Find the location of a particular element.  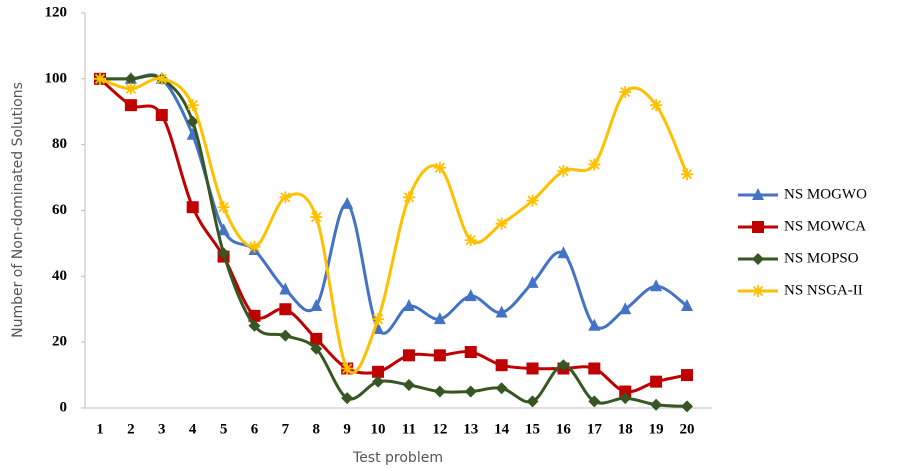

x-tick-label: 8 is located at coordinates (317, 429).